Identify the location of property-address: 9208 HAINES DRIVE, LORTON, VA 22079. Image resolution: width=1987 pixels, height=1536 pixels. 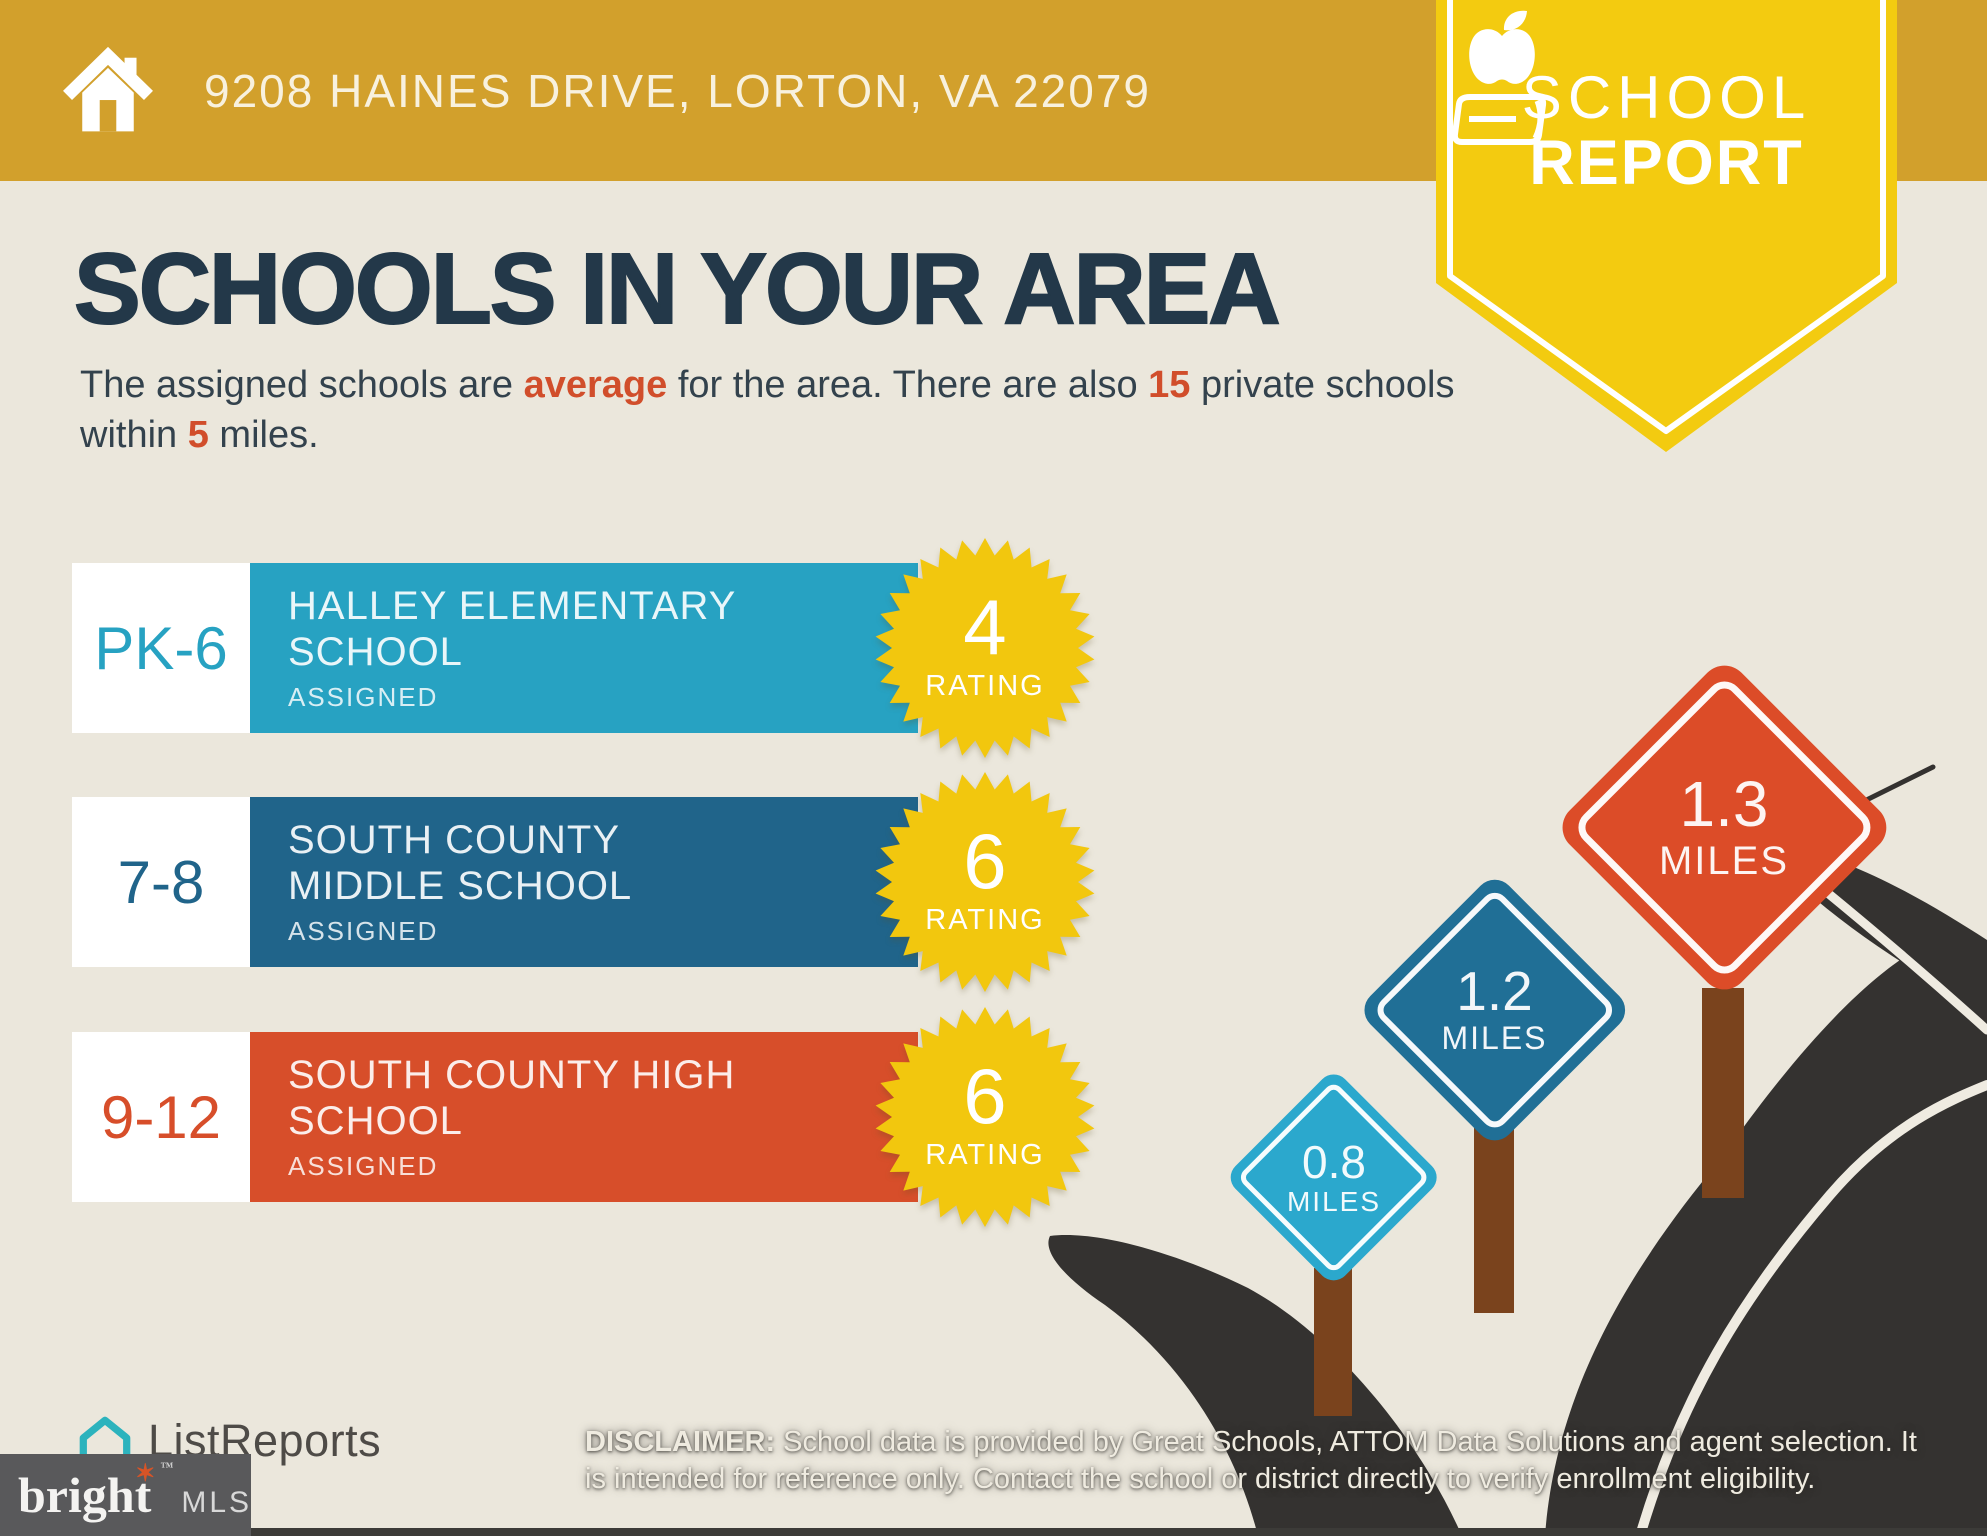
(677, 90).